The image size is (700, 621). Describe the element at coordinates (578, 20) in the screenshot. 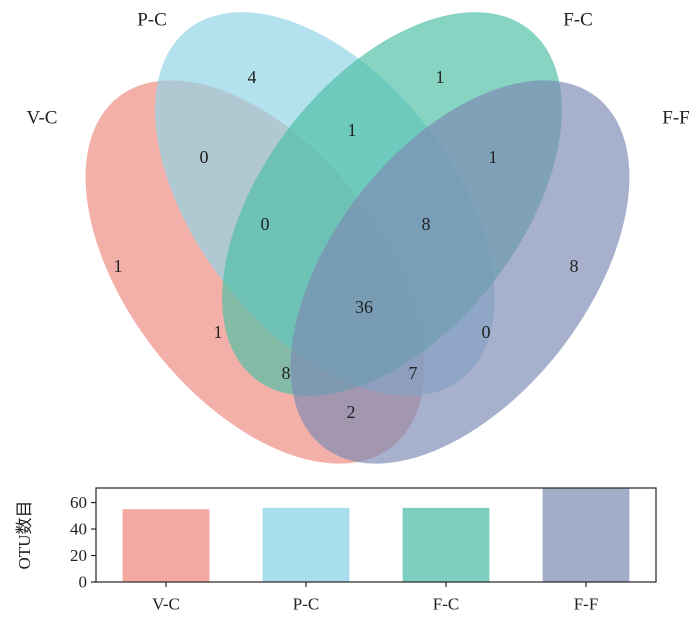

I see `set-label-f-c: F-C` at that location.